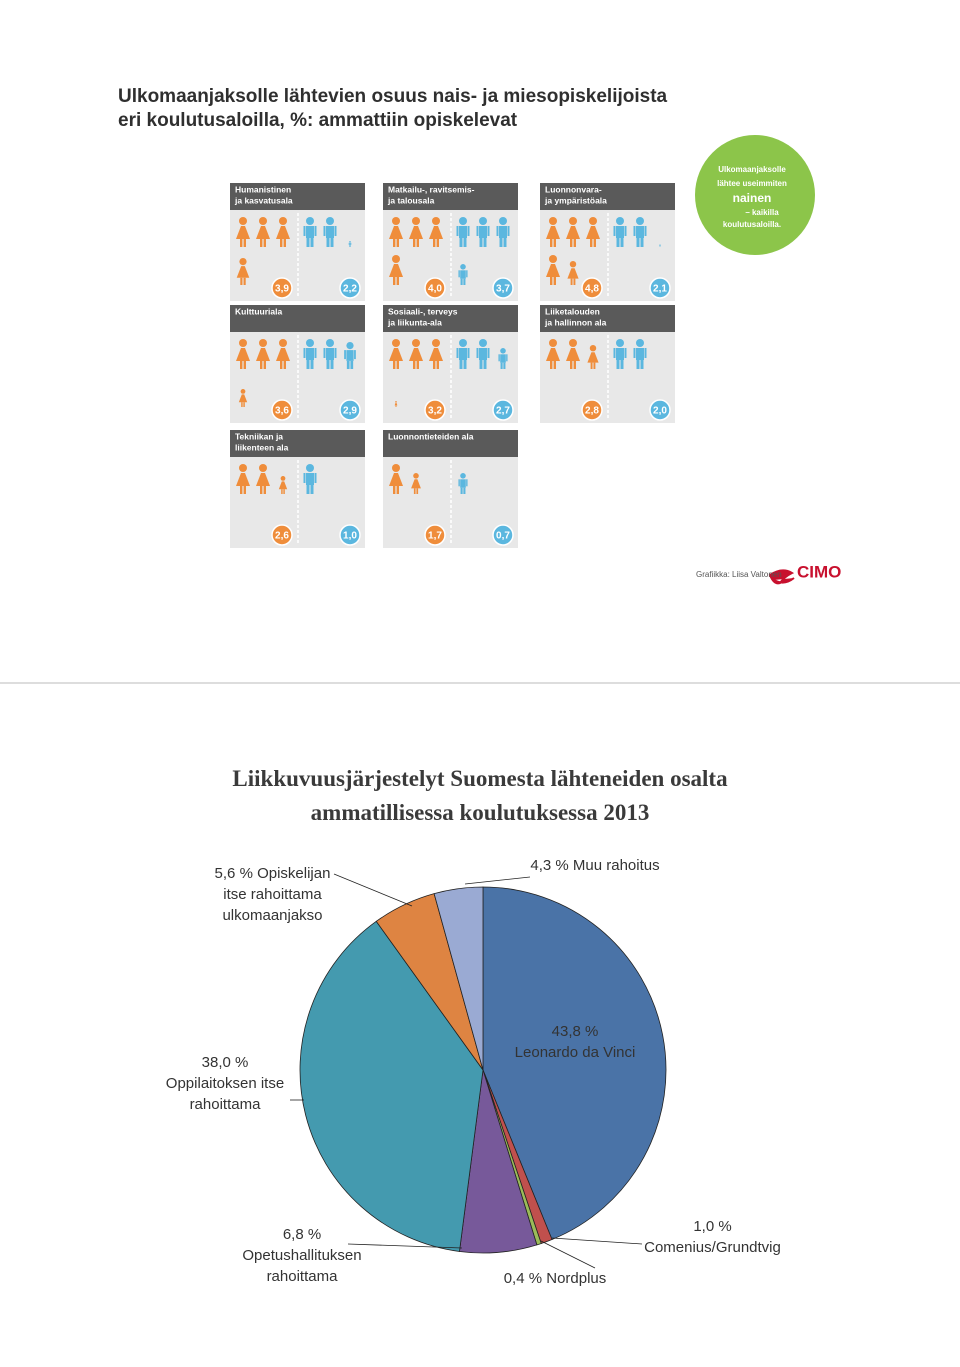 This screenshot has width=960, height=1367. Describe the element at coordinates (225, 1083) in the screenshot. I see `slice-label: 38,0 % Oppilaitoksen itse rahoittama` at that location.